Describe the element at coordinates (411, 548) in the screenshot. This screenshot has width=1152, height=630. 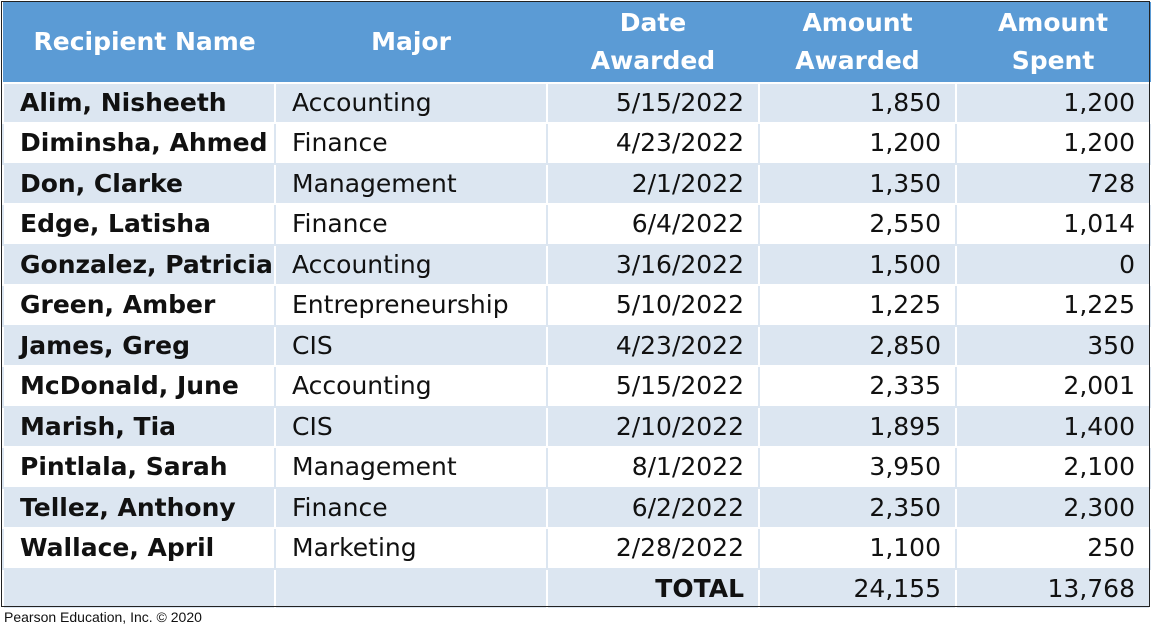
I see `cell-major: Marketing` at that location.